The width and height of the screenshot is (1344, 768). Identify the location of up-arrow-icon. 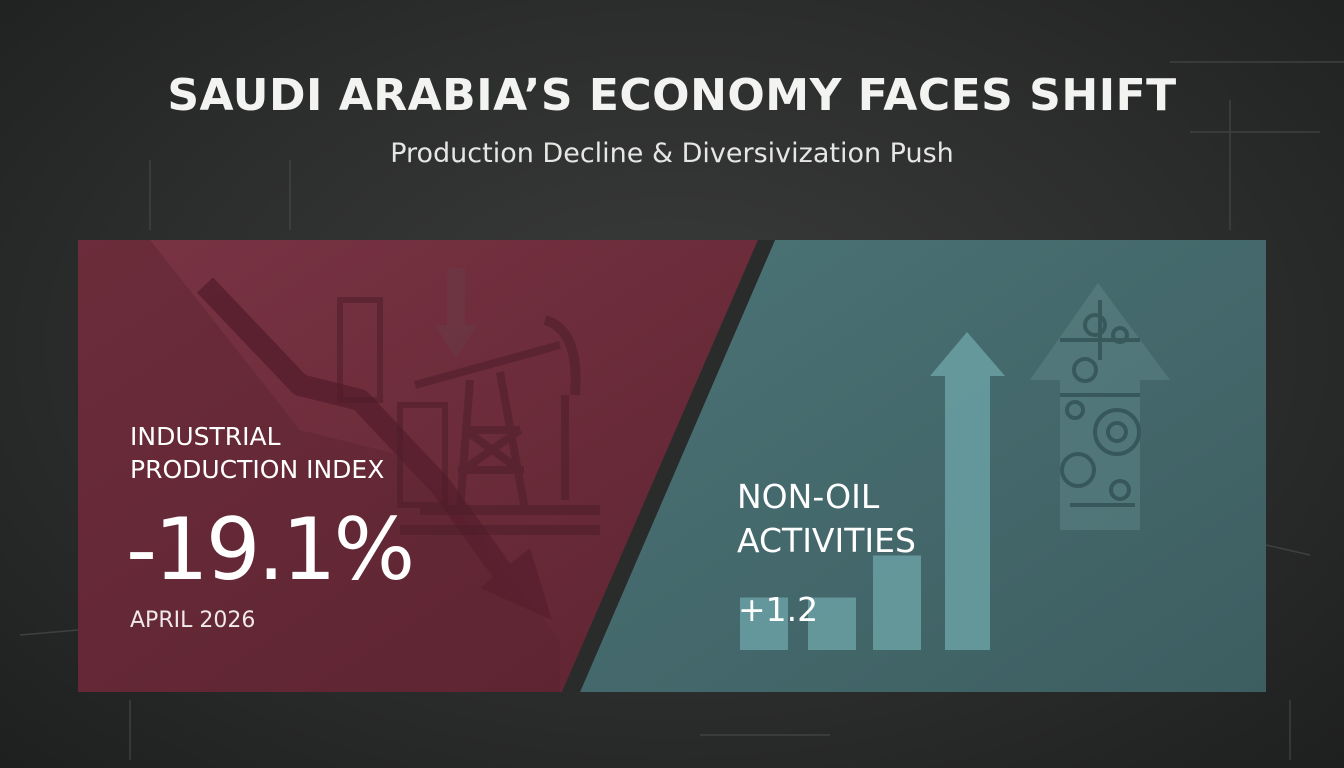
(967, 491).